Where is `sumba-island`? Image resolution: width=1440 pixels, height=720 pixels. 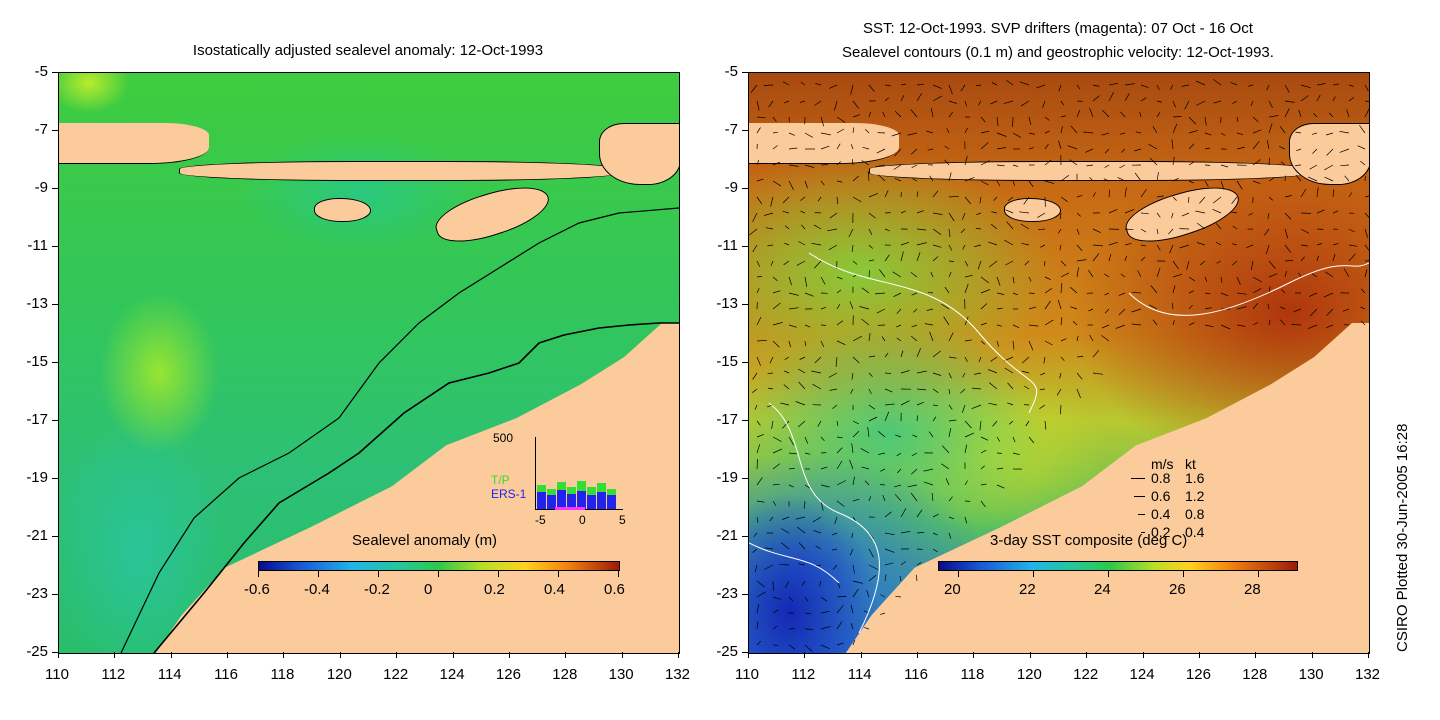 sumba-island is located at coordinates (342, 210).